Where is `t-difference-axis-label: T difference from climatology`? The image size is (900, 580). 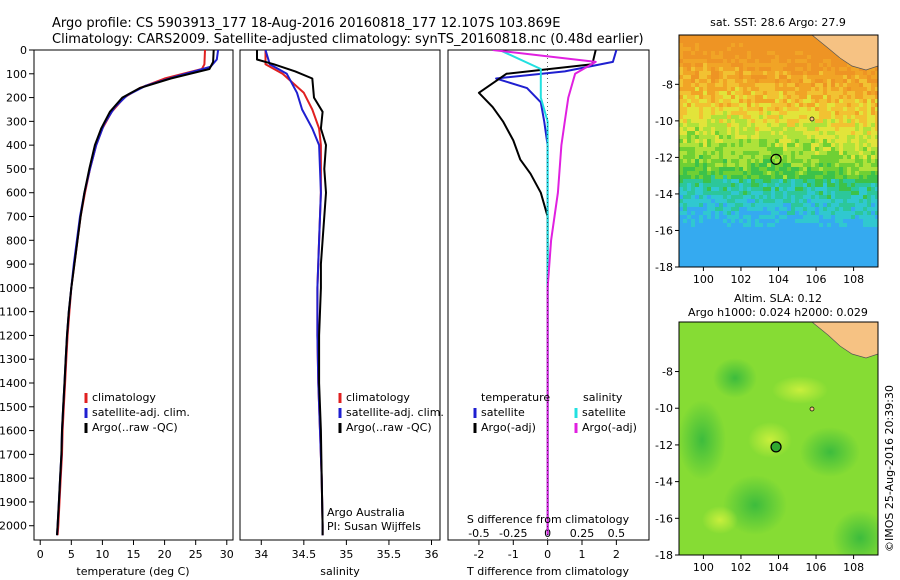 t-difference-axis-label: T difference from climatology is located at coordinates (547, 571).